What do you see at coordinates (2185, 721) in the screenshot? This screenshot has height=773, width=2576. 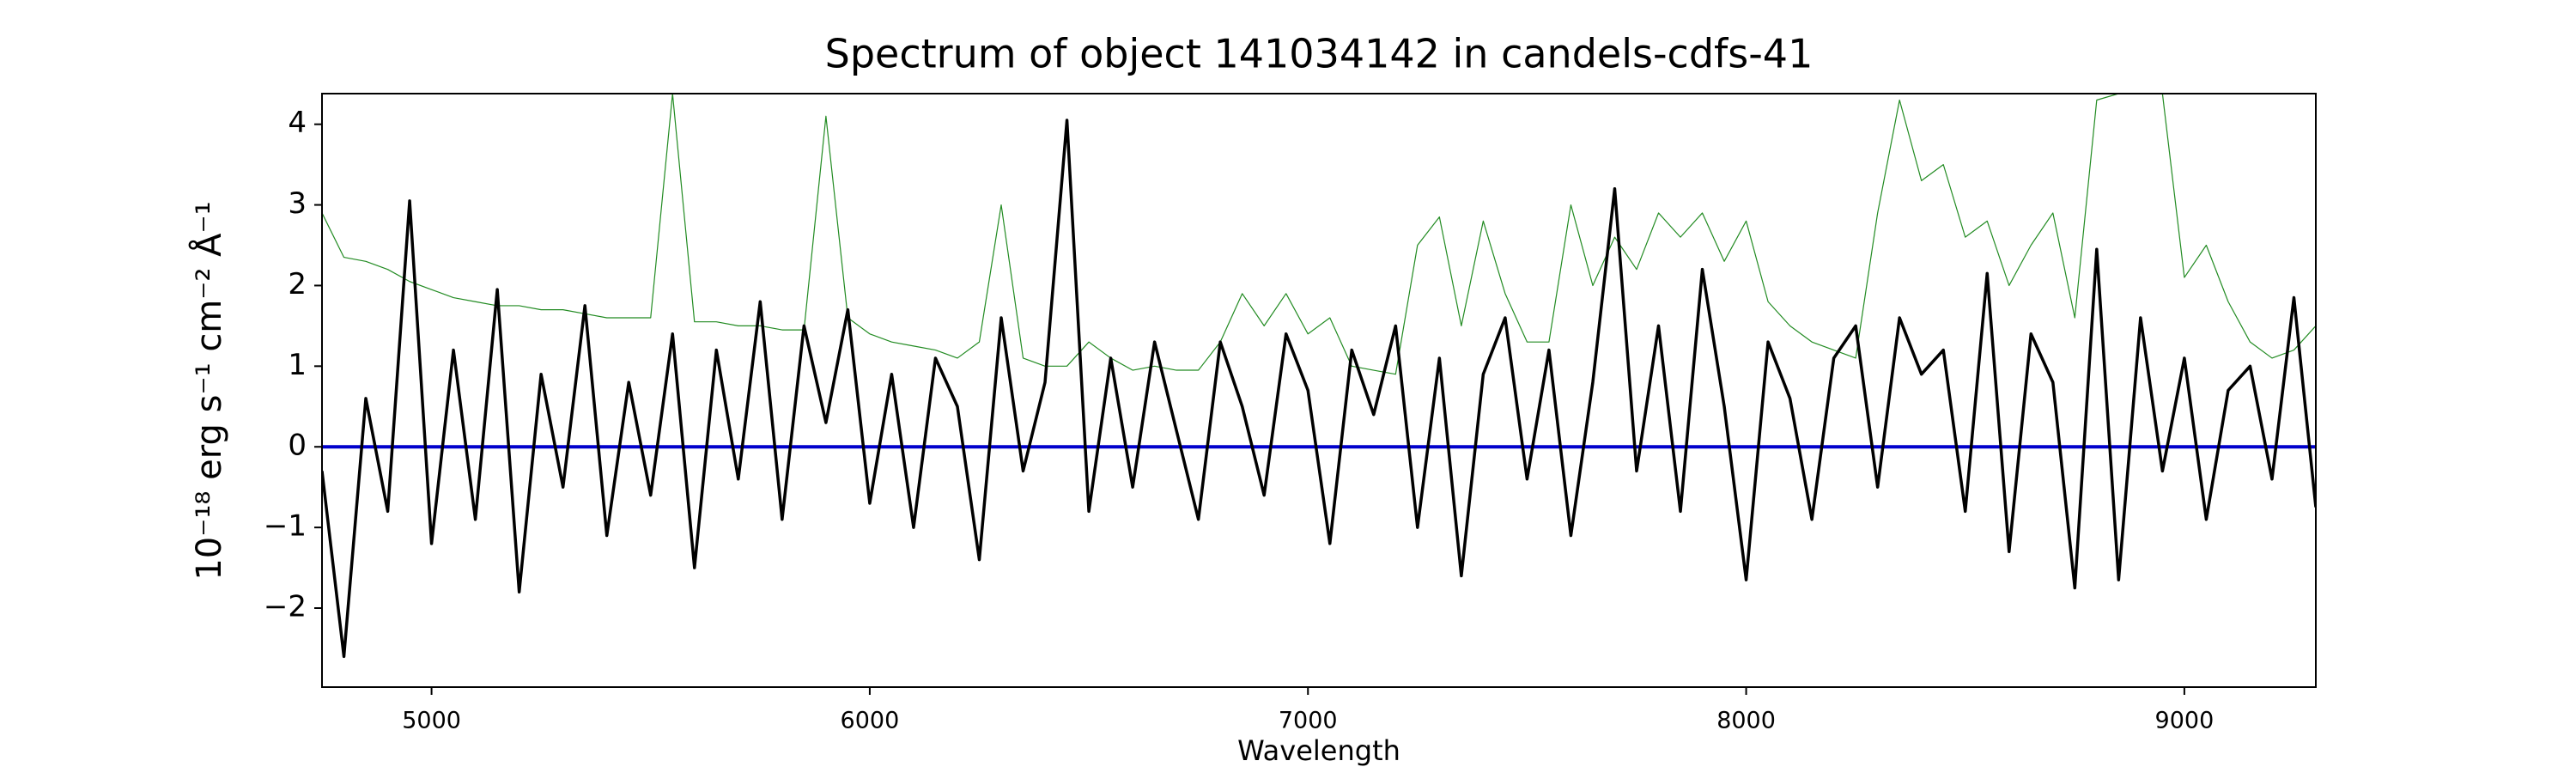 I see `x-tick-label: 9000` at bounding box center [2185, 721].